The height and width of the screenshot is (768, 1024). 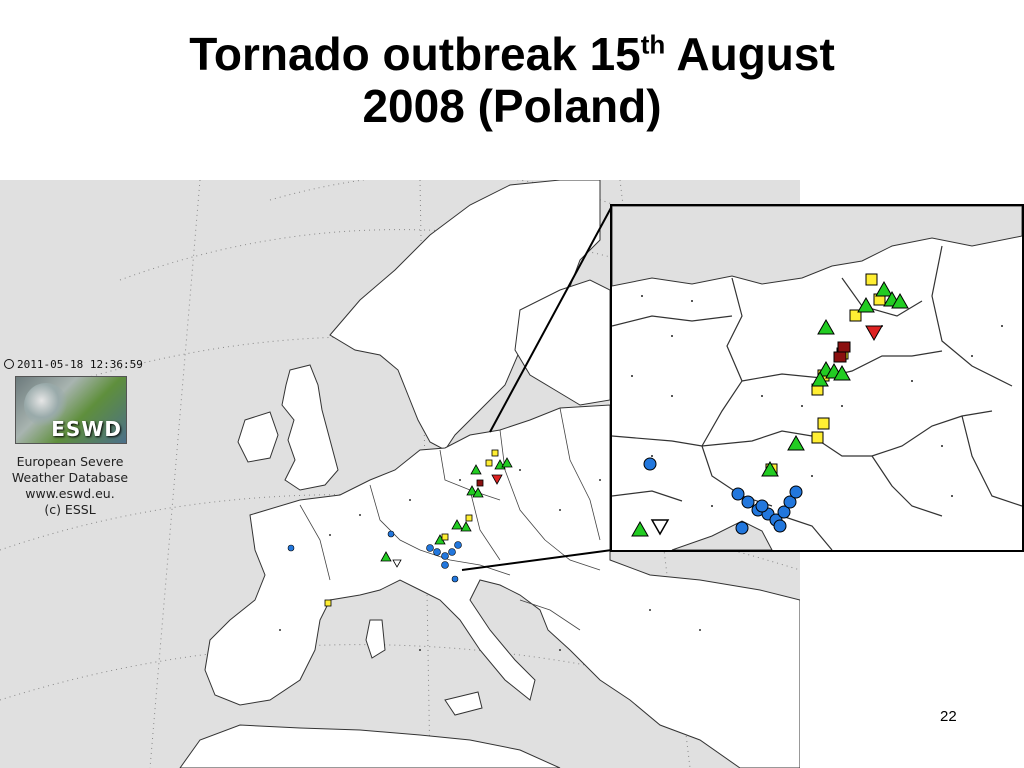 I want to click on inset-tornado-markers, so click(x=770, y=408).